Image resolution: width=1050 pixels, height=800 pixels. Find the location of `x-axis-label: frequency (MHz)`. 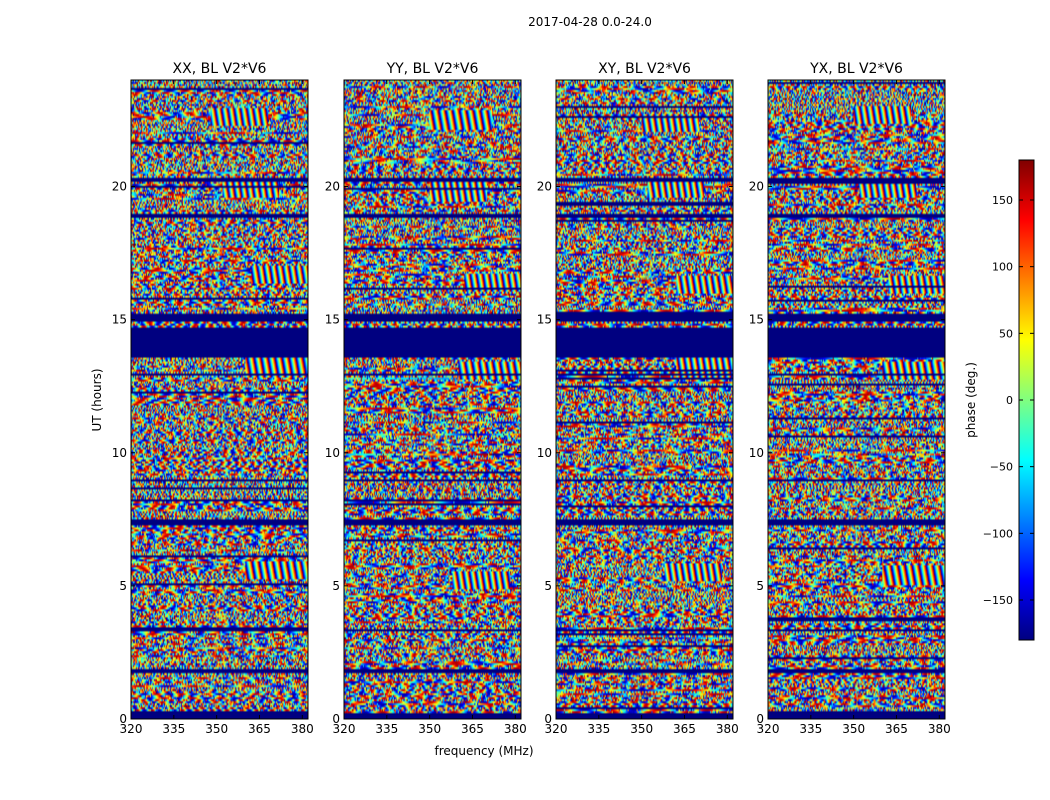

x-axis-label: frequency (MHz) is located at coordinates (483, 751).